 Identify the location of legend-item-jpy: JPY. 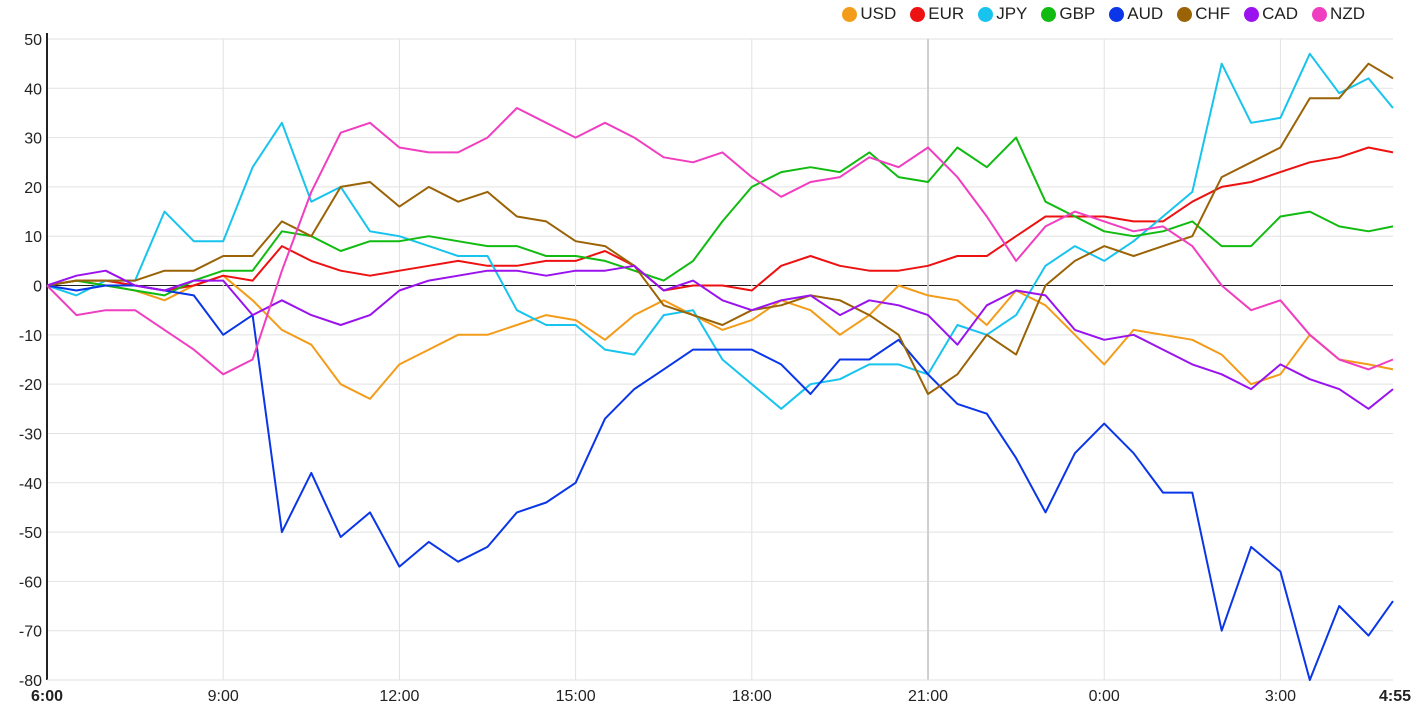
(1002, 14).